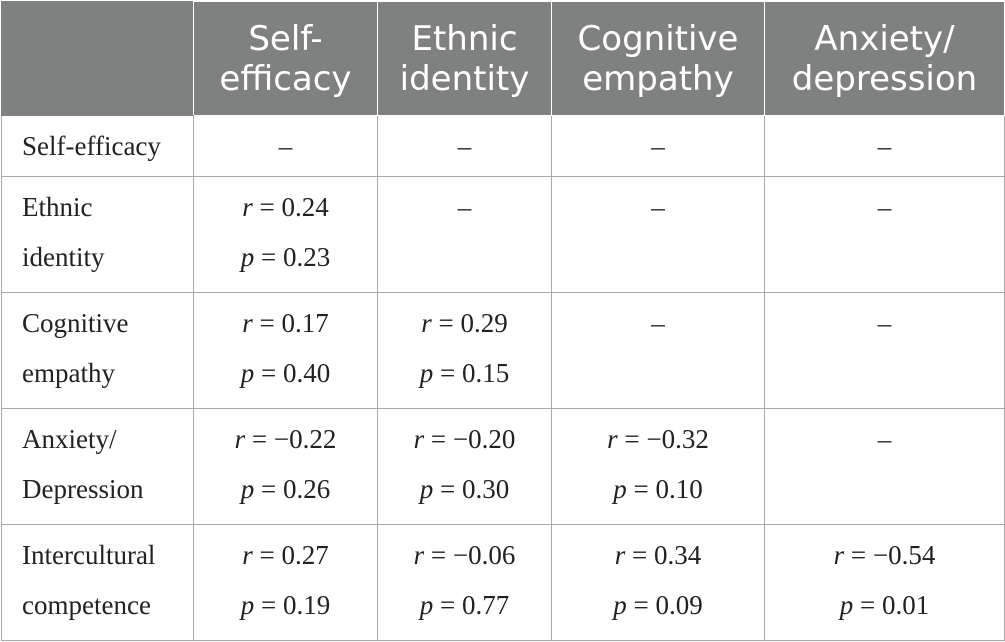 Image resolution: width=1005 pixels, height=642 pixels. I want to click on table-cell: r = 0.24 p = 0.23, so click(285, 234).